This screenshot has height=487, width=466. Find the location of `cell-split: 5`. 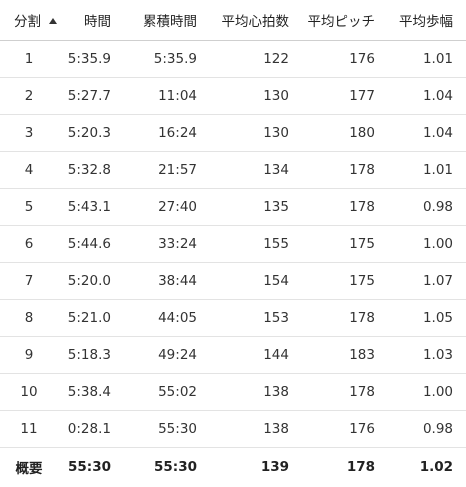

cell-split: 5 is located at coordinates (29, 207).